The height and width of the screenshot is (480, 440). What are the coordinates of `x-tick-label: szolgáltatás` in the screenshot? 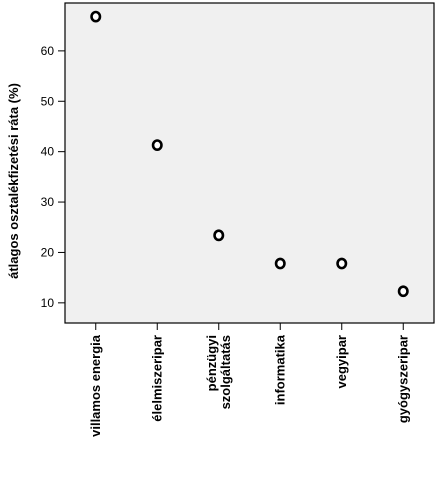 It's located at (225, 372).